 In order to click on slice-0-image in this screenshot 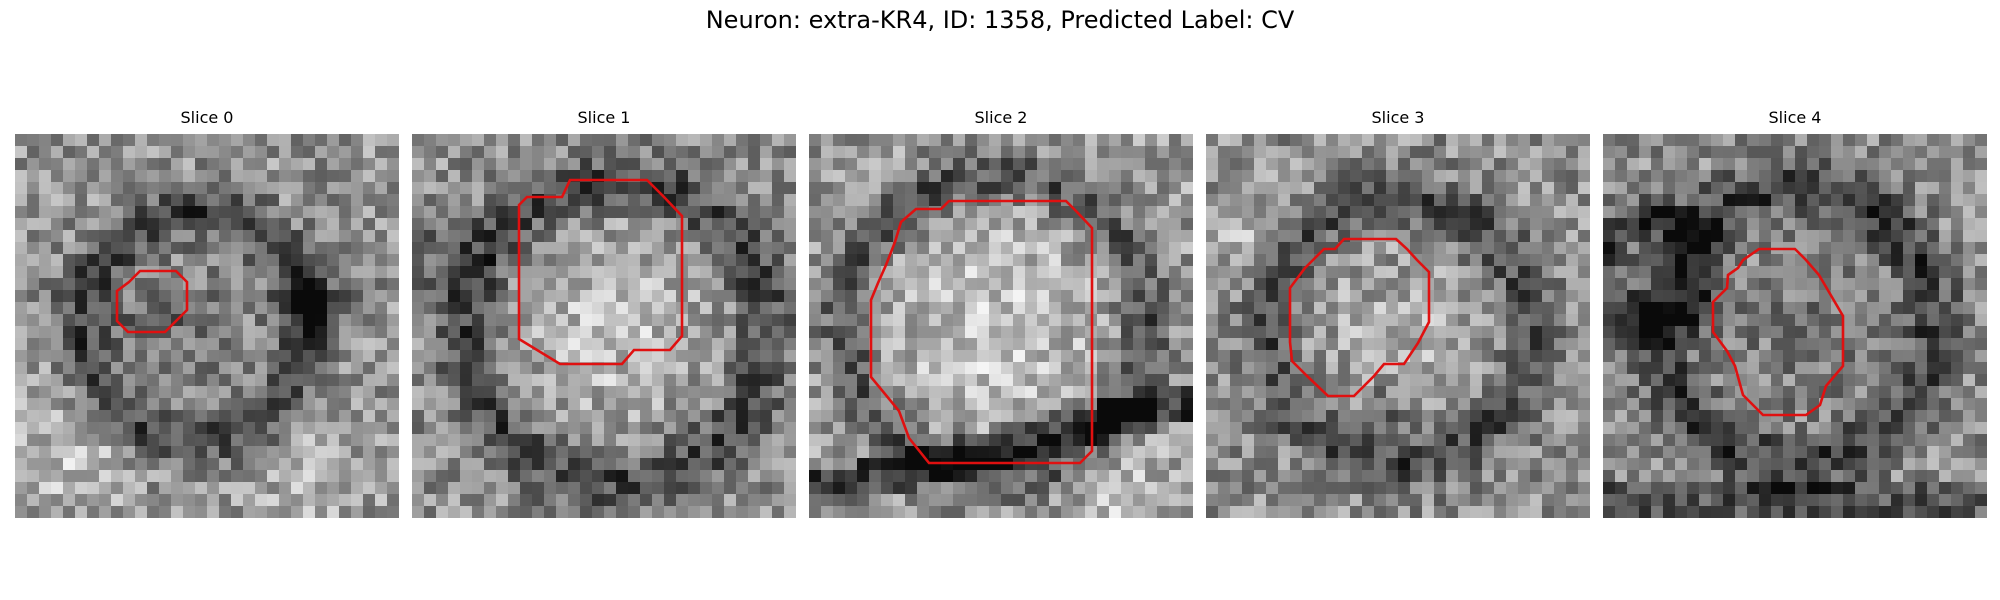, I will do `click(207, 326)`.